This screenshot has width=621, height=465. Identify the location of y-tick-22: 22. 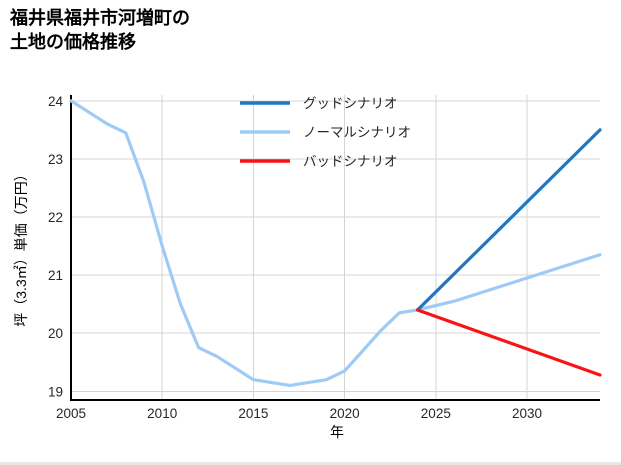
(55, 217).